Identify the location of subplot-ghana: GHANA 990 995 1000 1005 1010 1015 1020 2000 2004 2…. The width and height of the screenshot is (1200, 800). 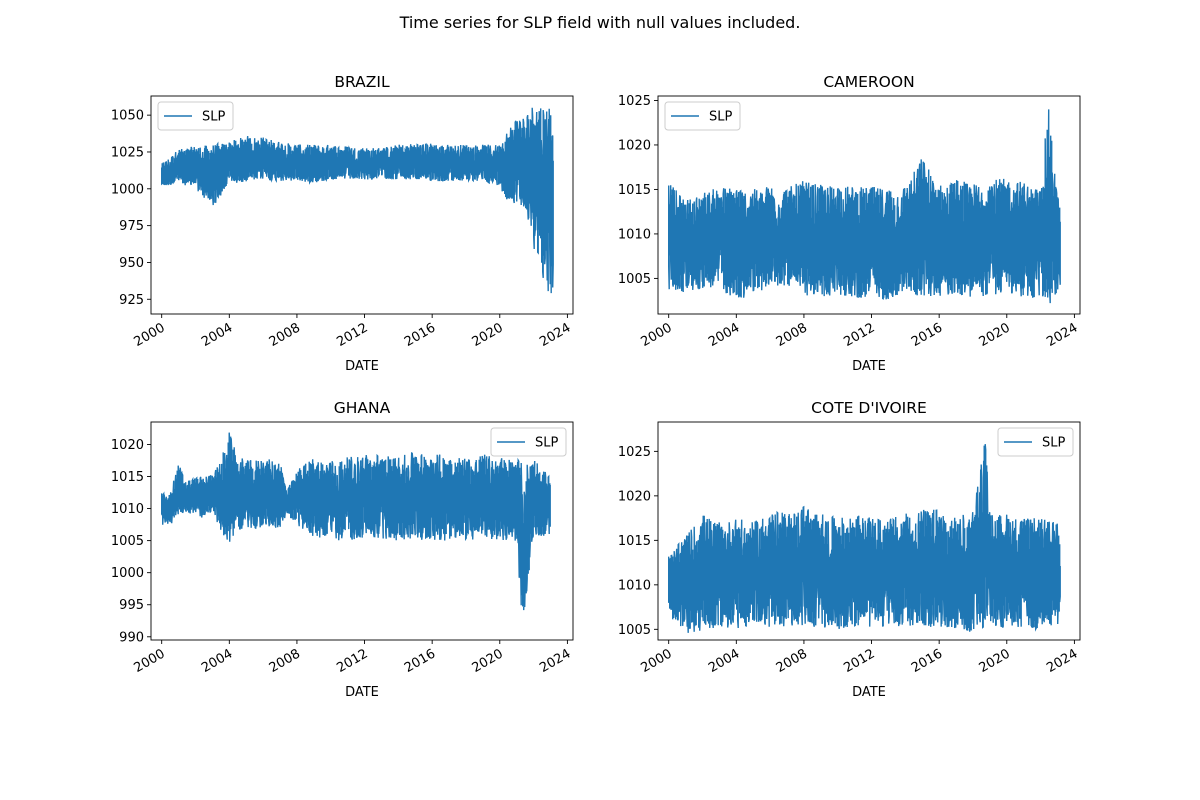
(342, 549).